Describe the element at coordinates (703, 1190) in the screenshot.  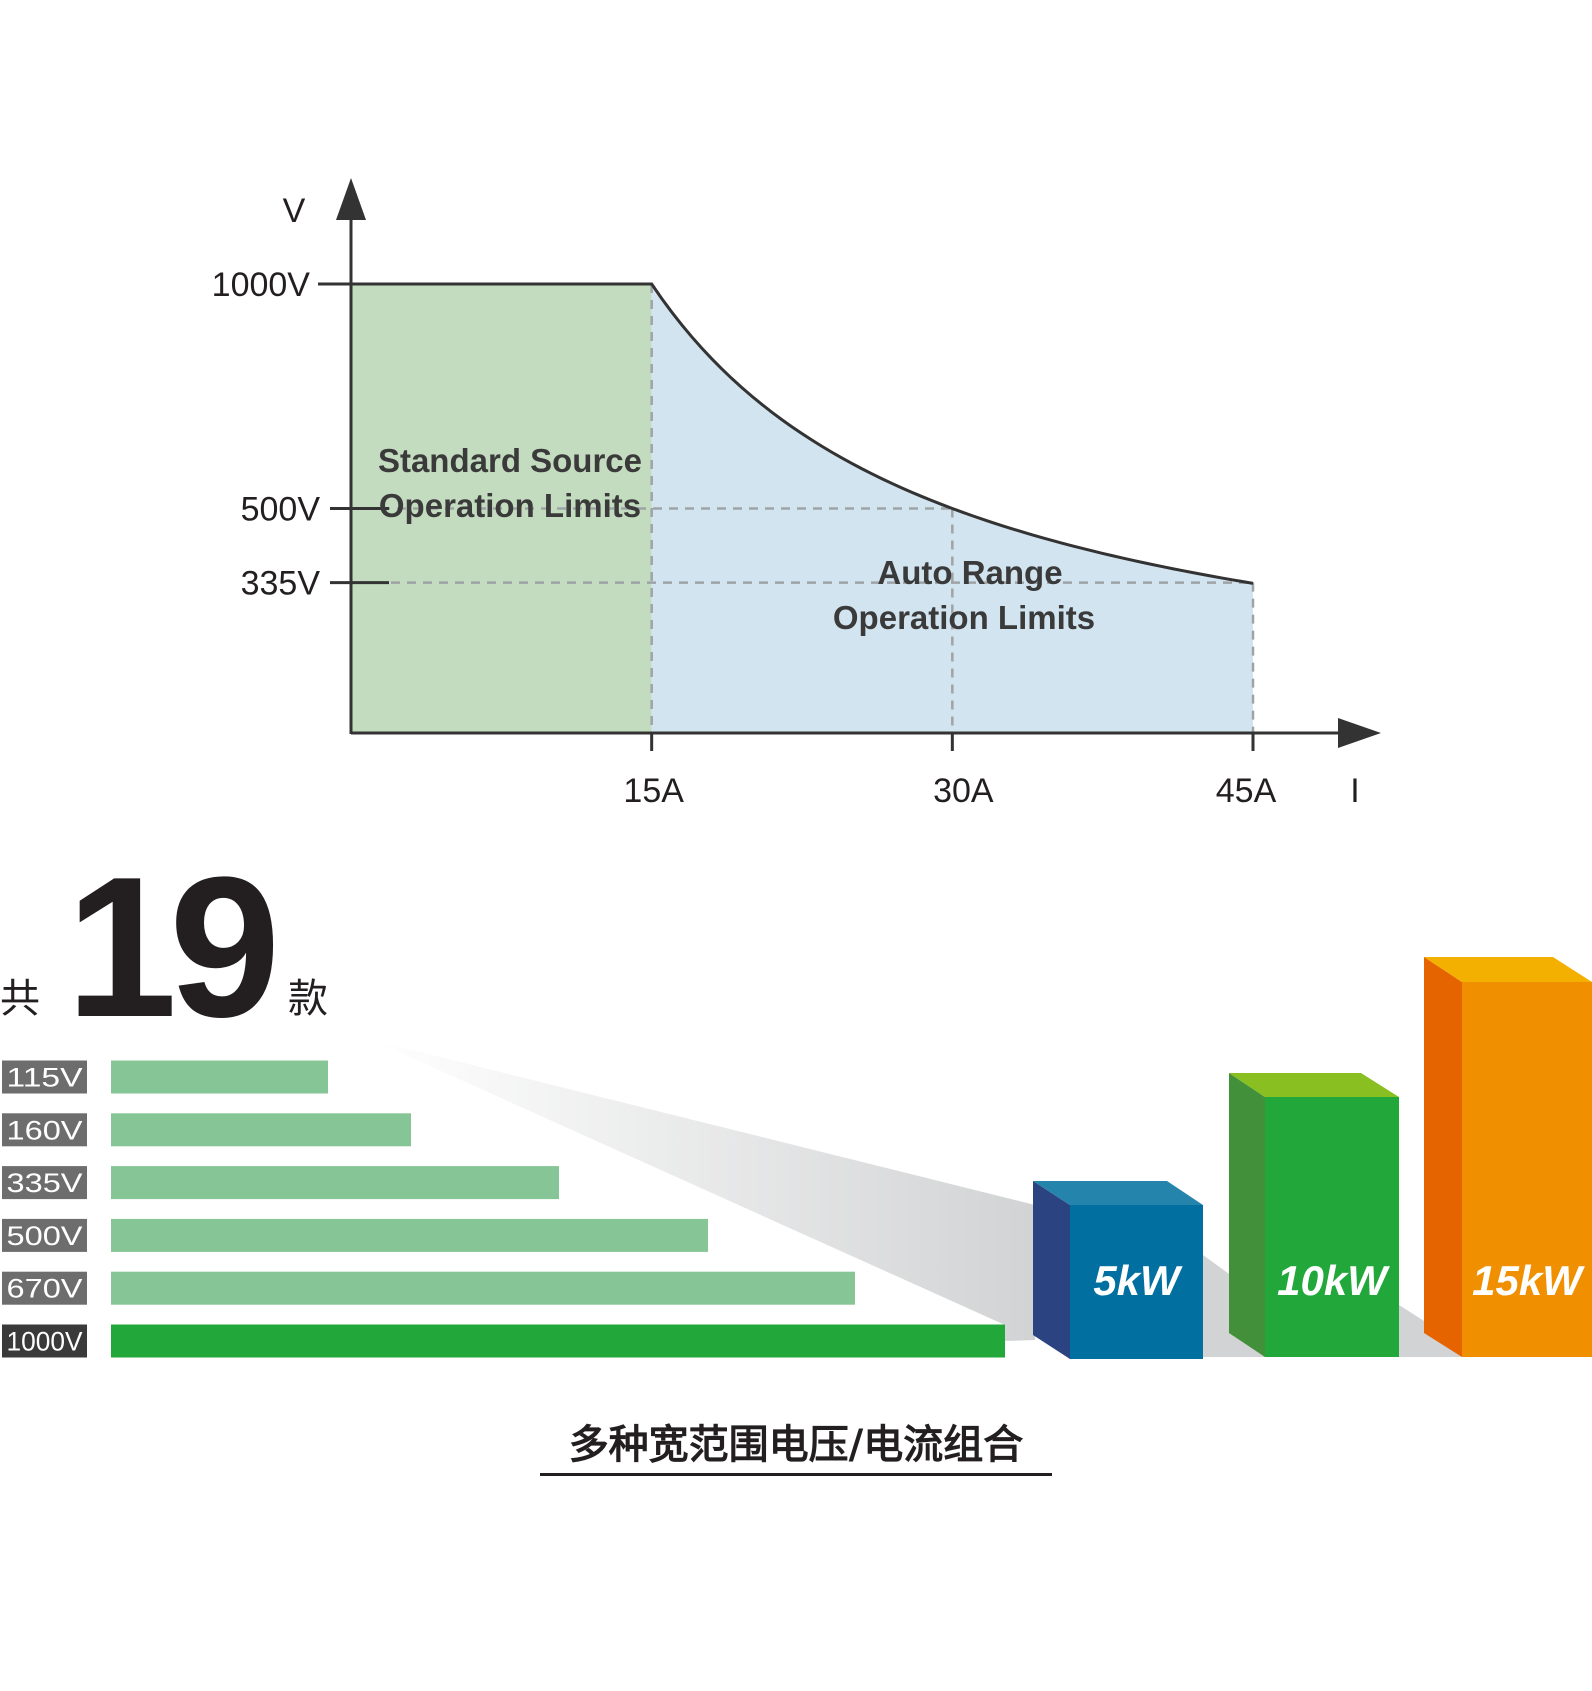
I see `perspective-shadow` at that location.